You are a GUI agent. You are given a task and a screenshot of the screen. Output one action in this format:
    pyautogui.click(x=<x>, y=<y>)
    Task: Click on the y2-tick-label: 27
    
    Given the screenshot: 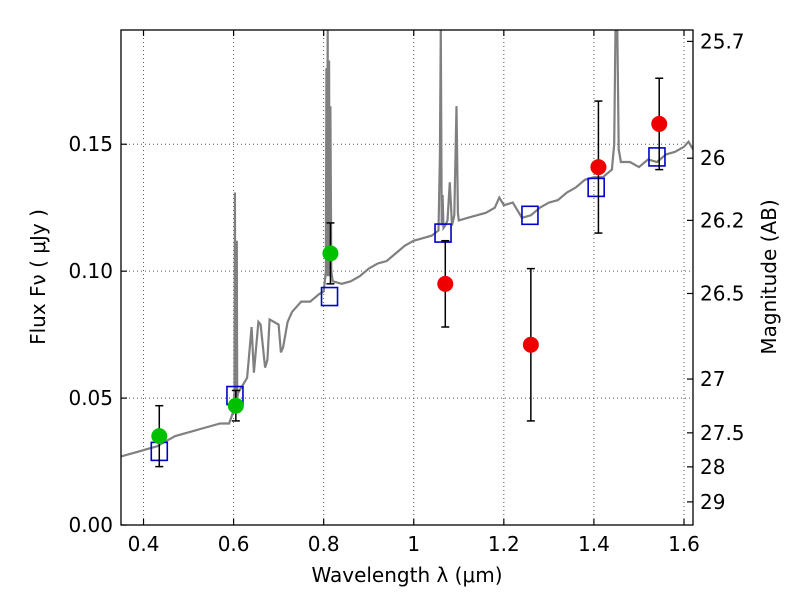 What is the action you would take?
    pyautogui.click(x=712, y=379)
    